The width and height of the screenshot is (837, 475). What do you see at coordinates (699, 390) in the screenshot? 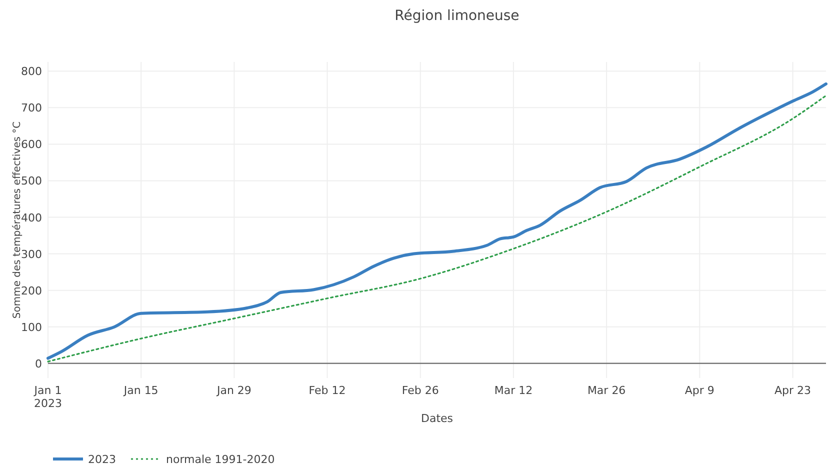
I see `x-tick-label: Apr 9` at bounding box center [699, 390].